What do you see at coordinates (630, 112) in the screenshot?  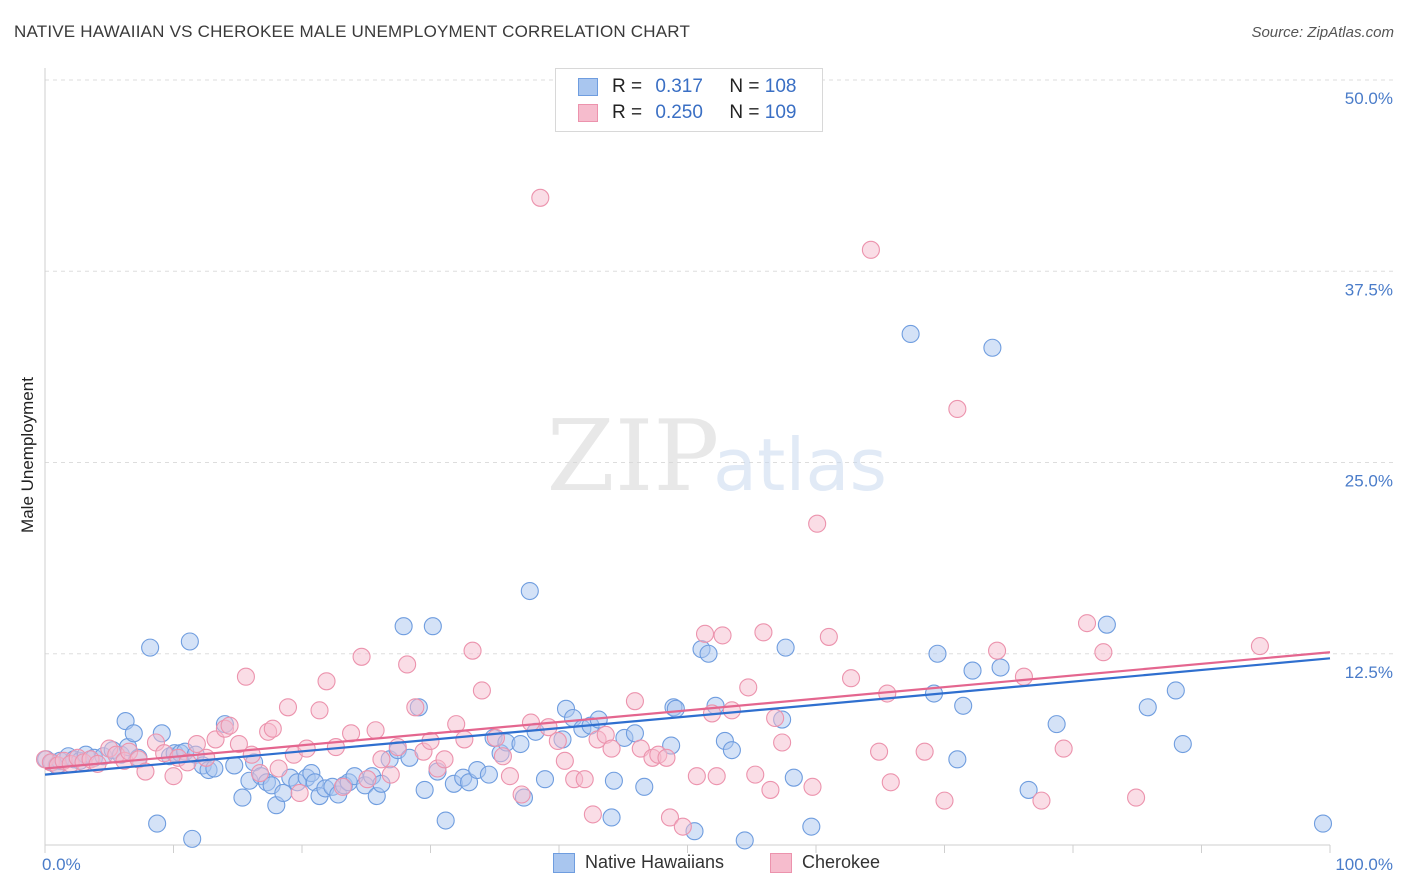 I see `legend-r-label: R =` at bounding box center [630, 112].